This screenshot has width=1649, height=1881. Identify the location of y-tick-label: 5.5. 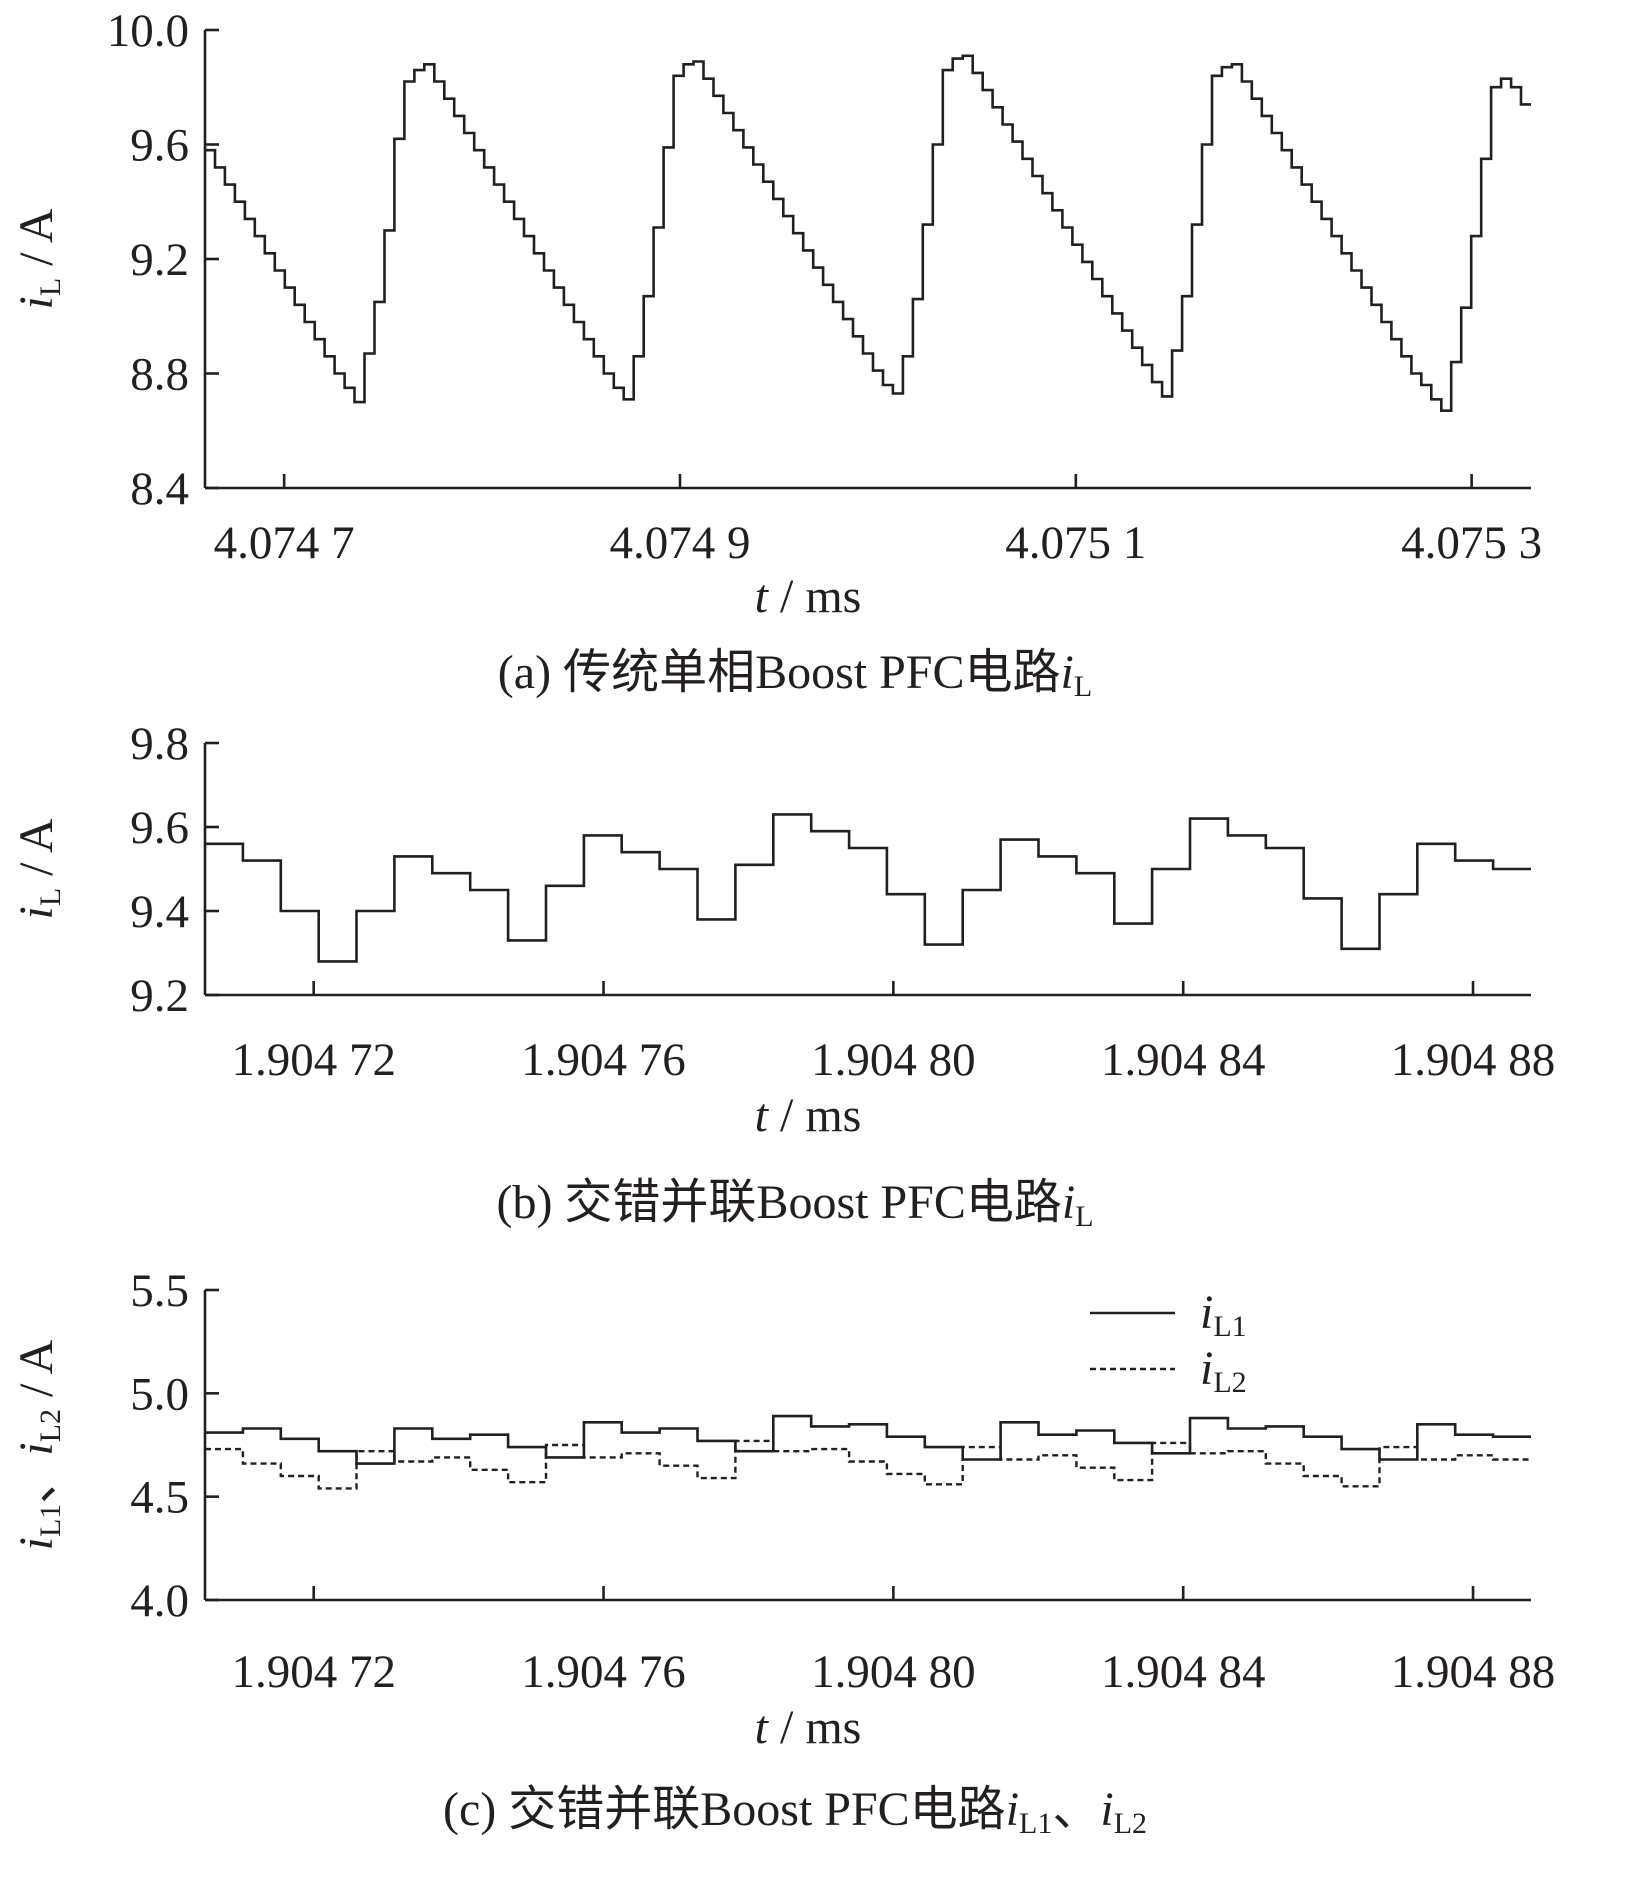
(159, 1291).